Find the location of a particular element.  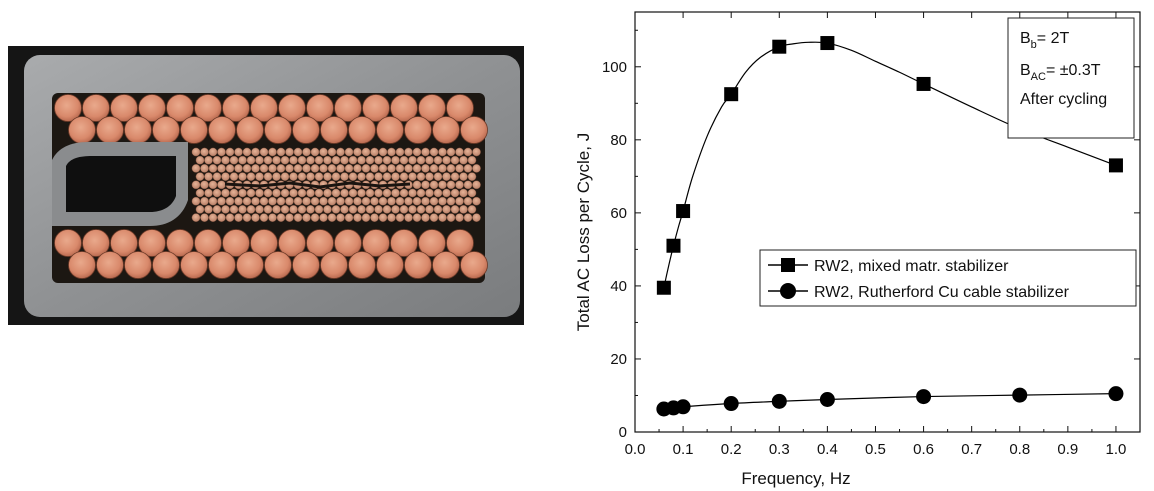

y-tick-label: 0 is located at coordinates (623, 432).